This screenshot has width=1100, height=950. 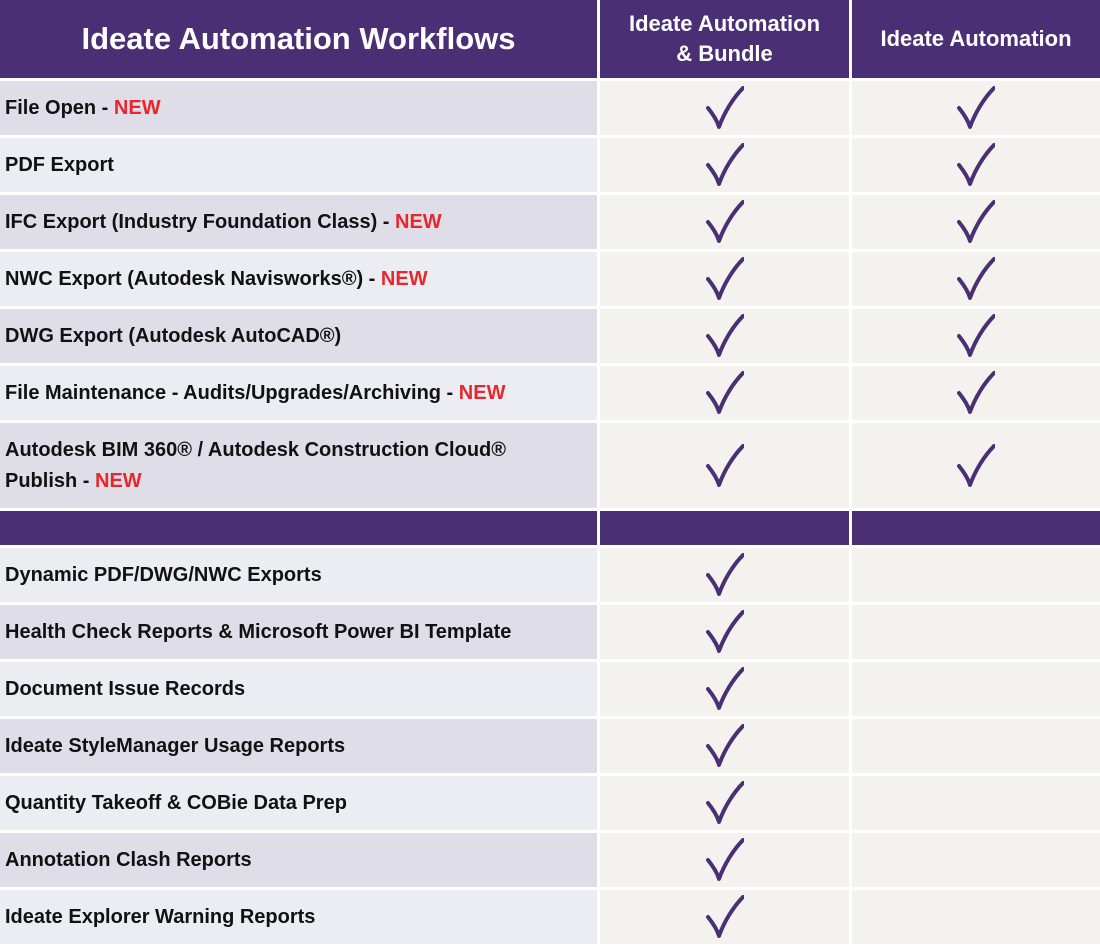 I want to click on feature-label-text: IFC Export (Industry Foundation Class) -, so click(x=200, y=221).